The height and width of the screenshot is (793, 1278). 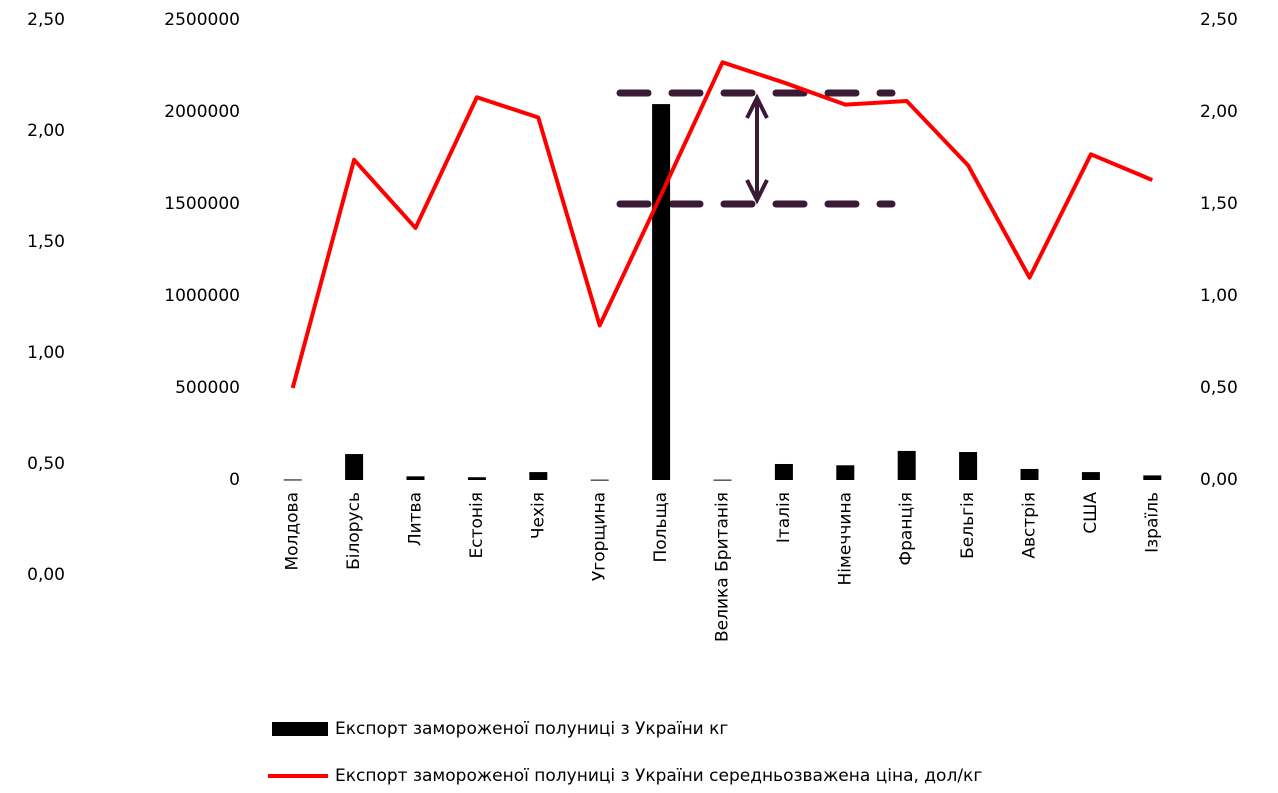 What do you see at coordinates (1030, 525) in the screenshot?
I see `x-tick-label: Австрія` at bounding box center [1030, 525].